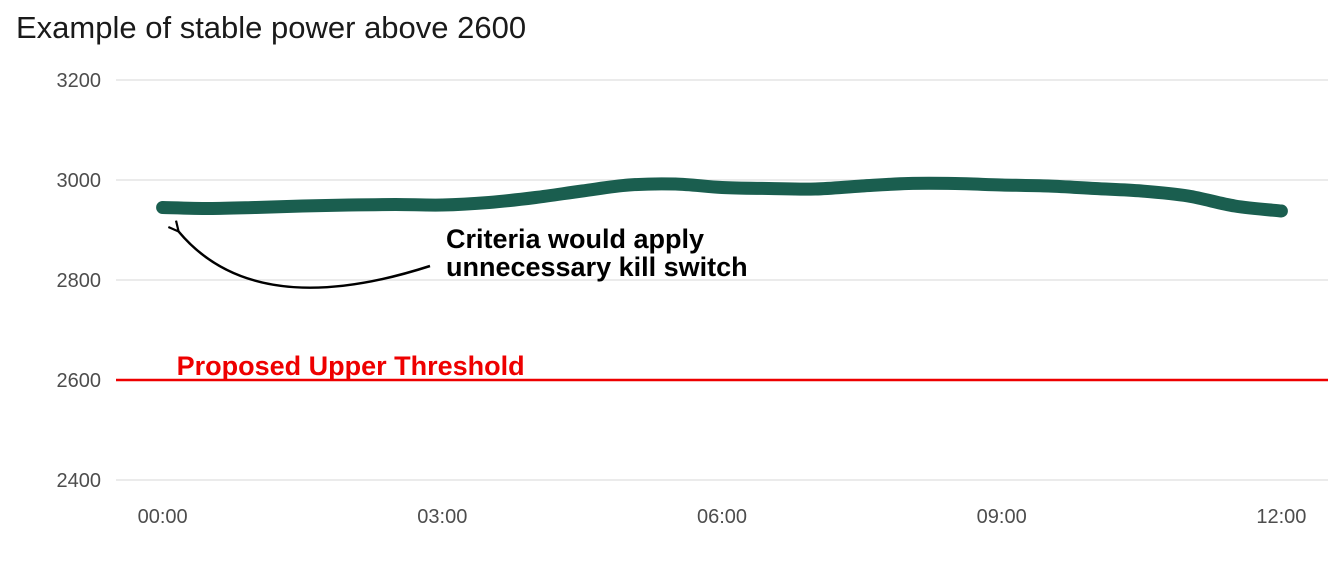 The image size is (1344, 576). I want to click on series-line, so click(722, 197).